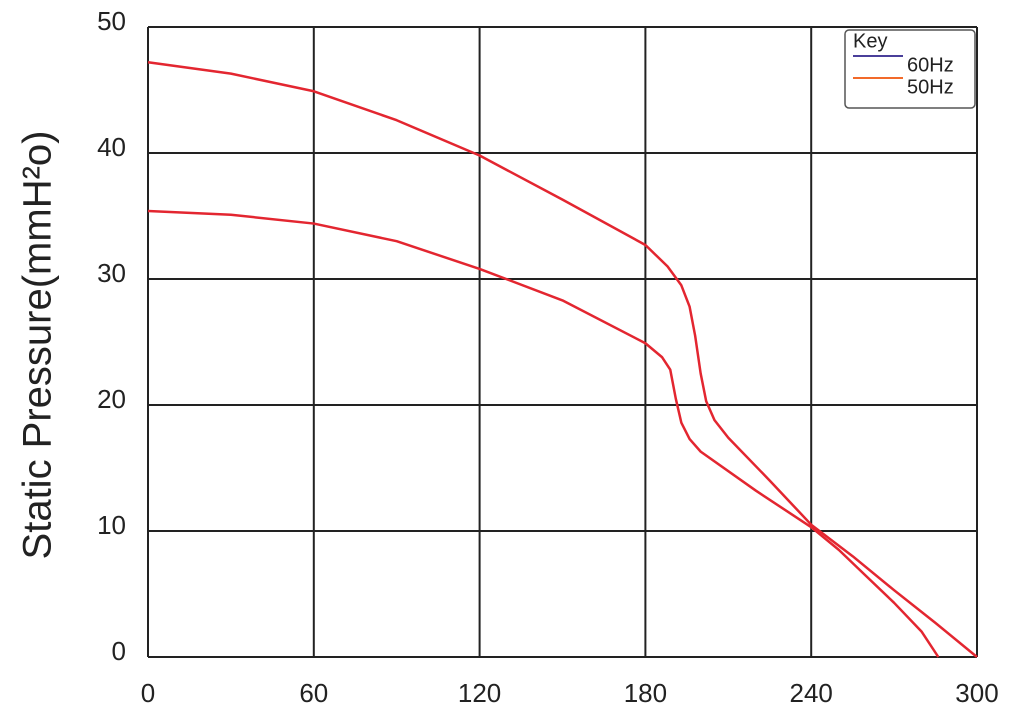 The width and height of the screenshot is (1017, 722). Describe the element at coordinates (111, 21) in the screenshot. I see `y-tick-label: 50` at that location.